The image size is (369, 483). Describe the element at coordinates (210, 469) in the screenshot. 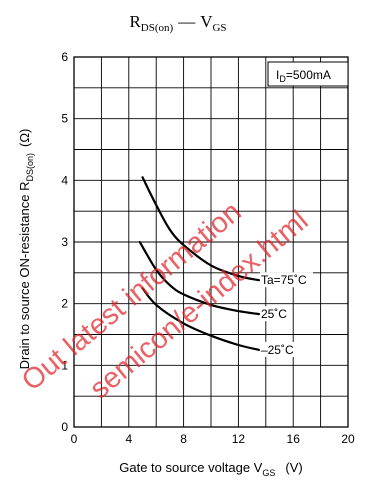

I see `x-axis-label: Gate to source voltage VGS (V)` at that location.